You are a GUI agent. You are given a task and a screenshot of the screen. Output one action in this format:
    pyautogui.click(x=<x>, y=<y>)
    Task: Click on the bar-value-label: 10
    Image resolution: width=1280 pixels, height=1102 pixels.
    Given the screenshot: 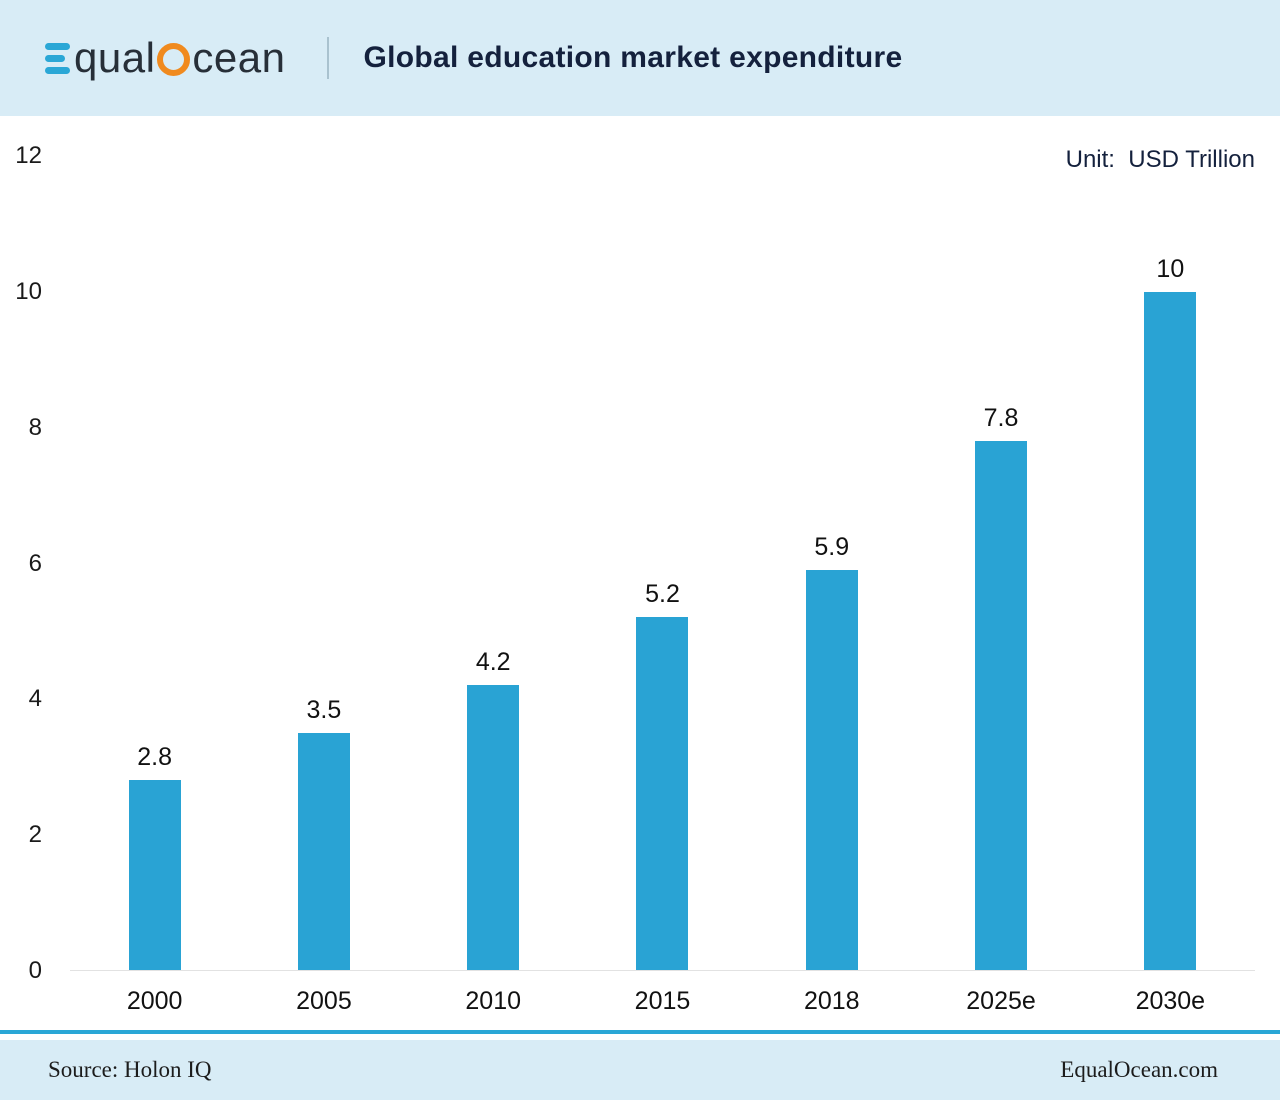 What is the action you would take?
    pyautogui.click(x=1170, y=268)
    